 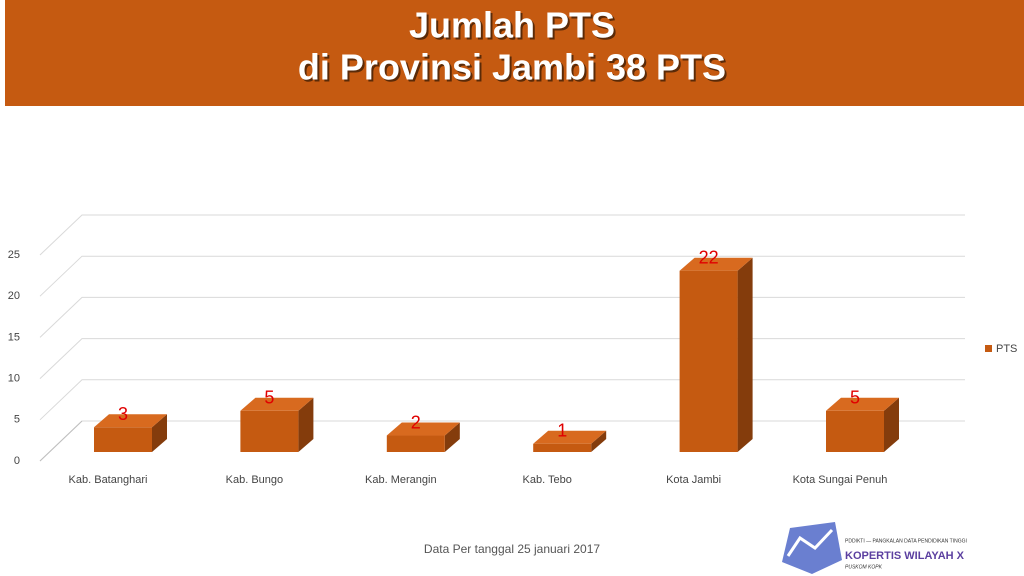 What do you see at coordinates (14, 296) in the screenshot?
I see `y-tick-label: 20` at bounding box center [14, 296].